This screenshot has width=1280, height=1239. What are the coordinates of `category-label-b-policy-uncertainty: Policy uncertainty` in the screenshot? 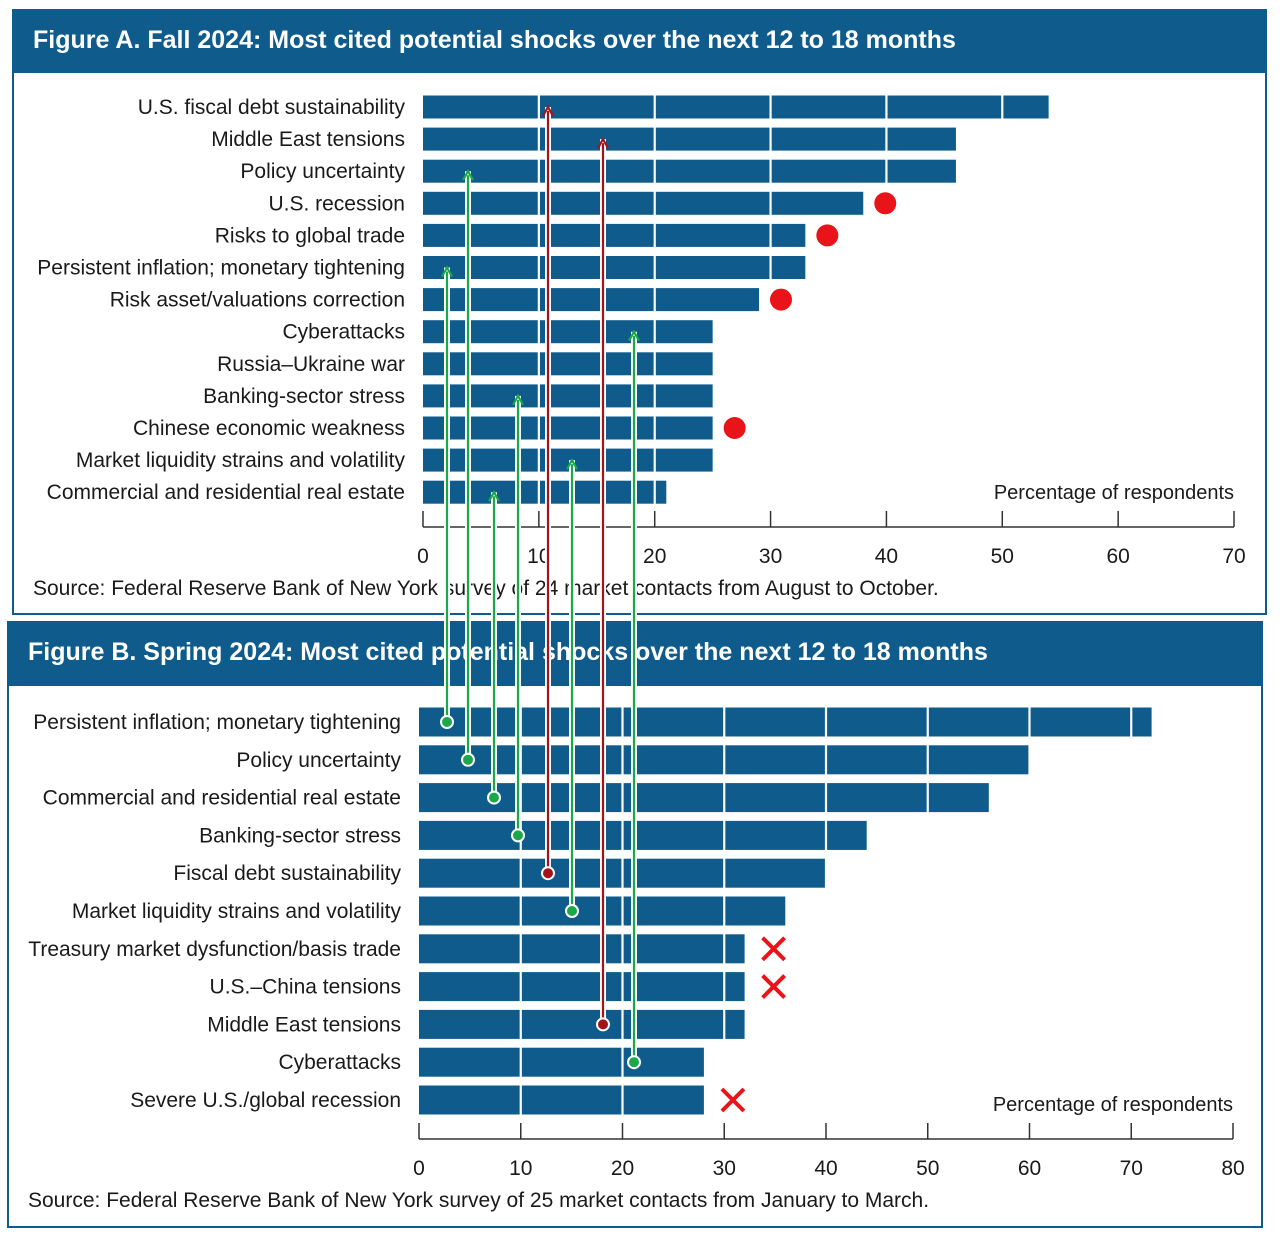 It's located at (318, 760).